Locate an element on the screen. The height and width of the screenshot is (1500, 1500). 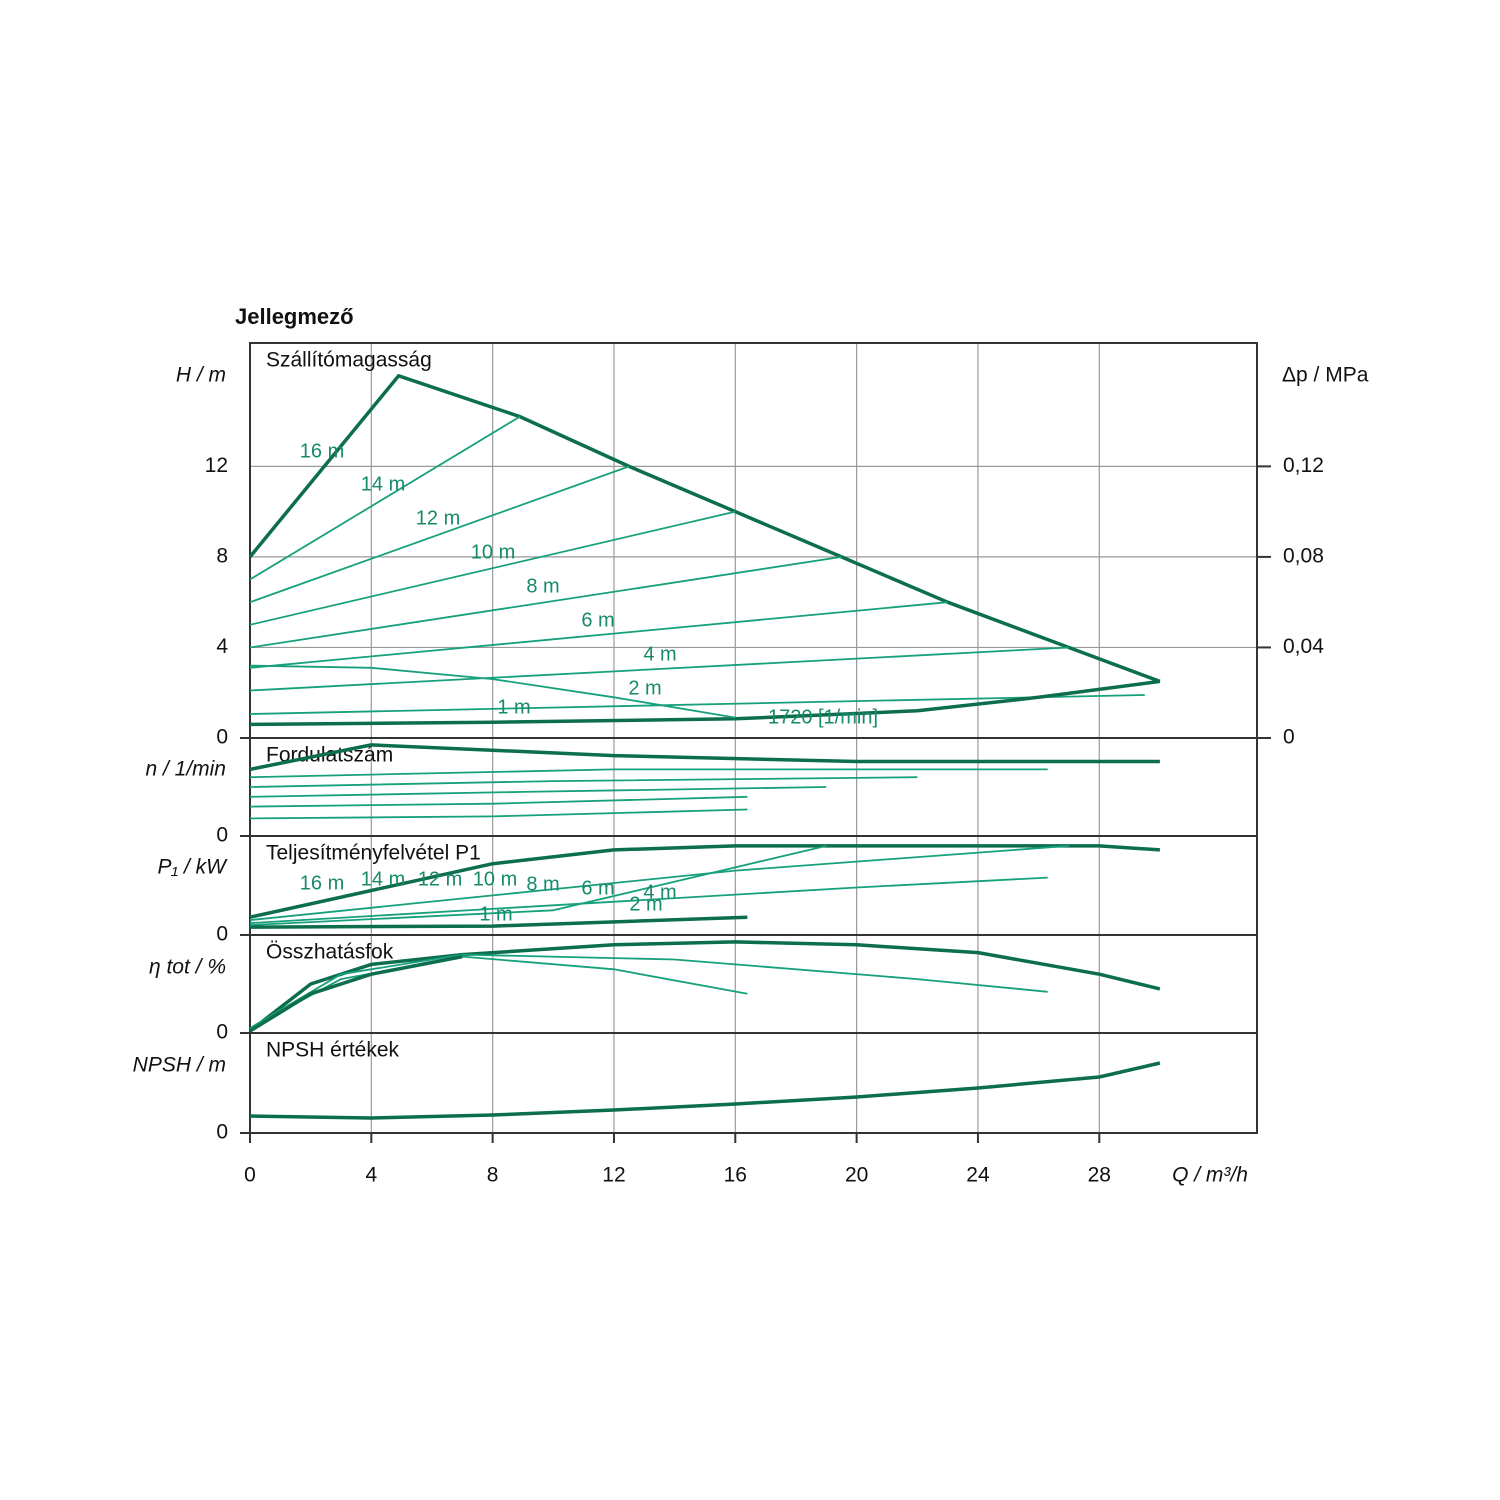
x-tick-label: 0 is located at coordinates (250, 1175).